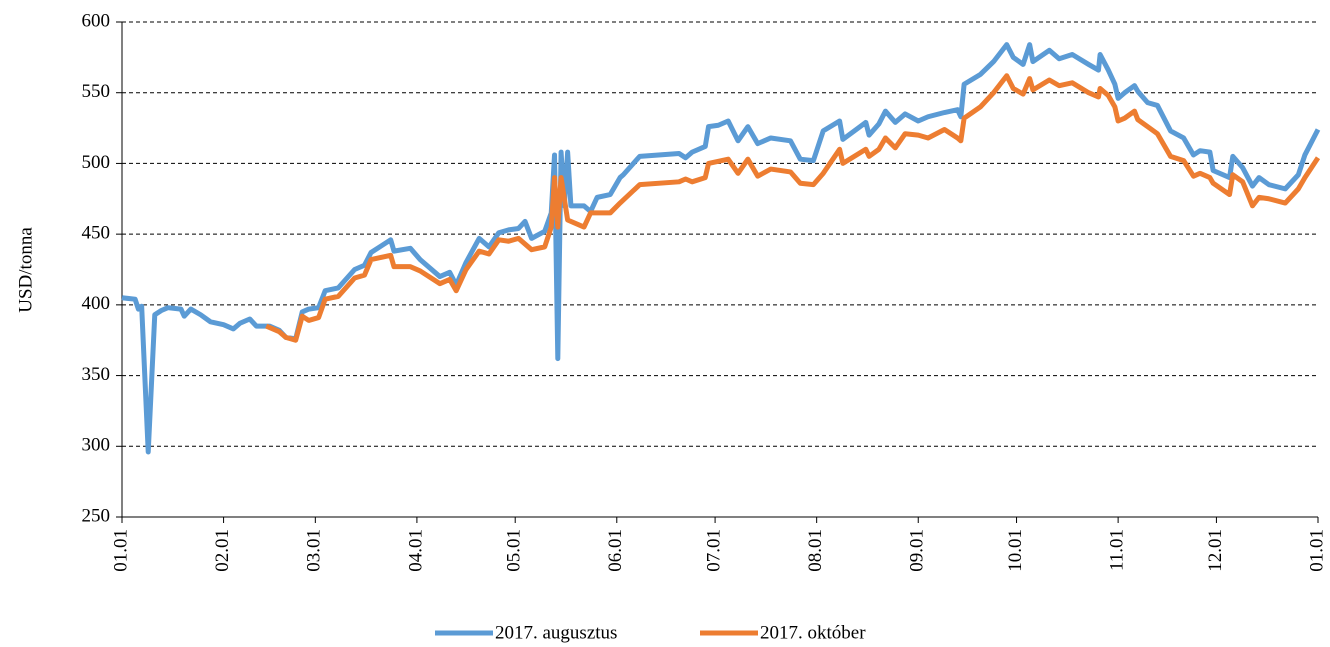 The image size is (1330, 647). What do you see at coordinates (96, 374) in the screenshot?
I see `y-tick-label: 350` at bounding box center [96, 374].